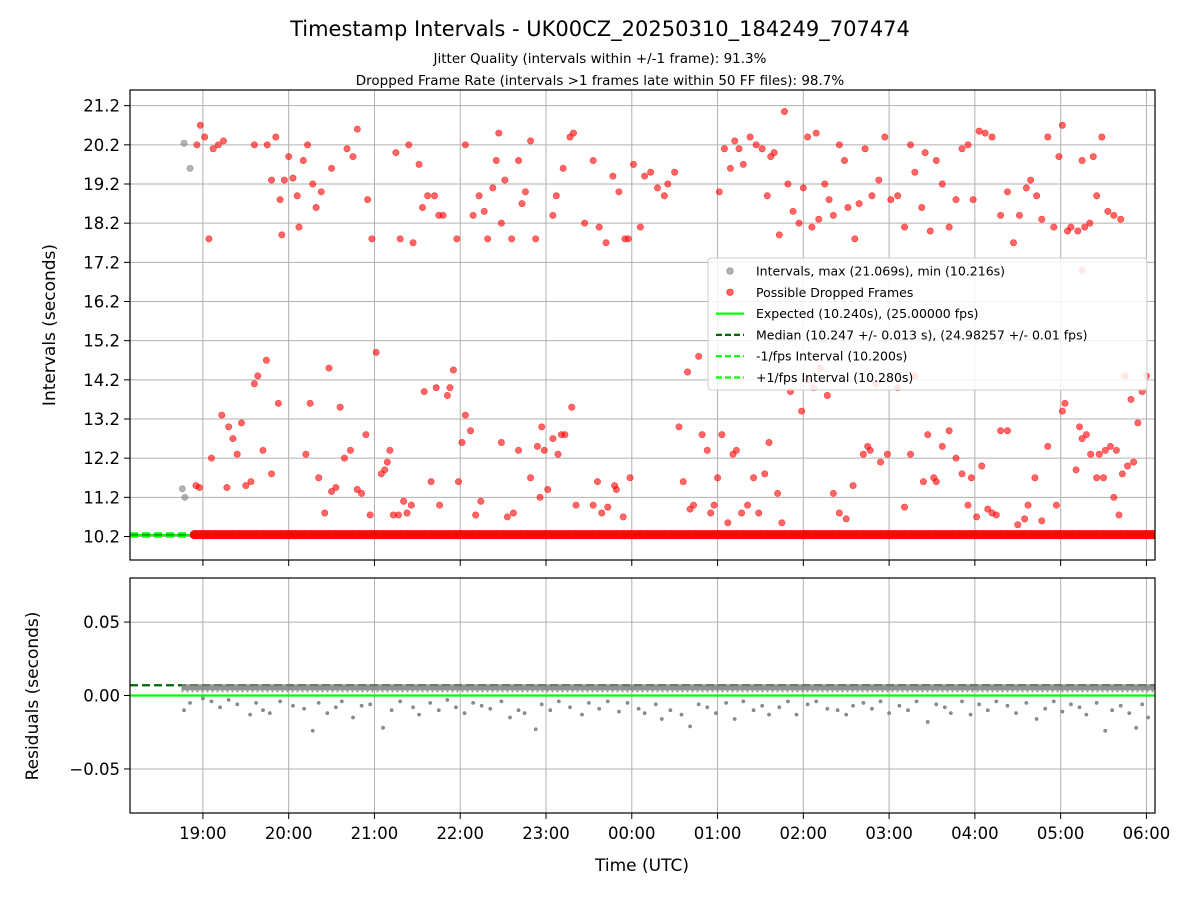 The image size is (1200, 900). What do you see at coordinates (101, 458) in the screenshot?
I see `y-tick-label: 12.2` at bounding box center [101, 458].